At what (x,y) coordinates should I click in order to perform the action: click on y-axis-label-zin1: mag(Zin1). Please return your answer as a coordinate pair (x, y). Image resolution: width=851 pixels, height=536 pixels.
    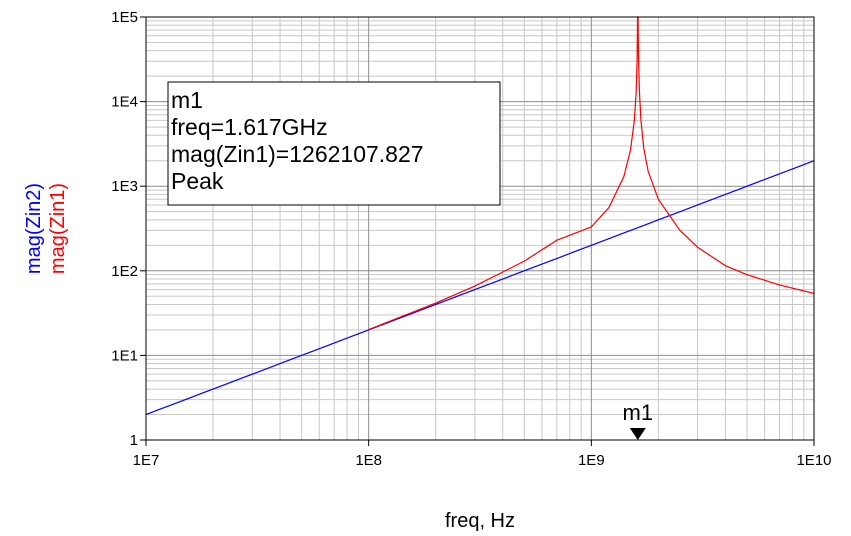
    Looking at the image, I should click on (58, 228).